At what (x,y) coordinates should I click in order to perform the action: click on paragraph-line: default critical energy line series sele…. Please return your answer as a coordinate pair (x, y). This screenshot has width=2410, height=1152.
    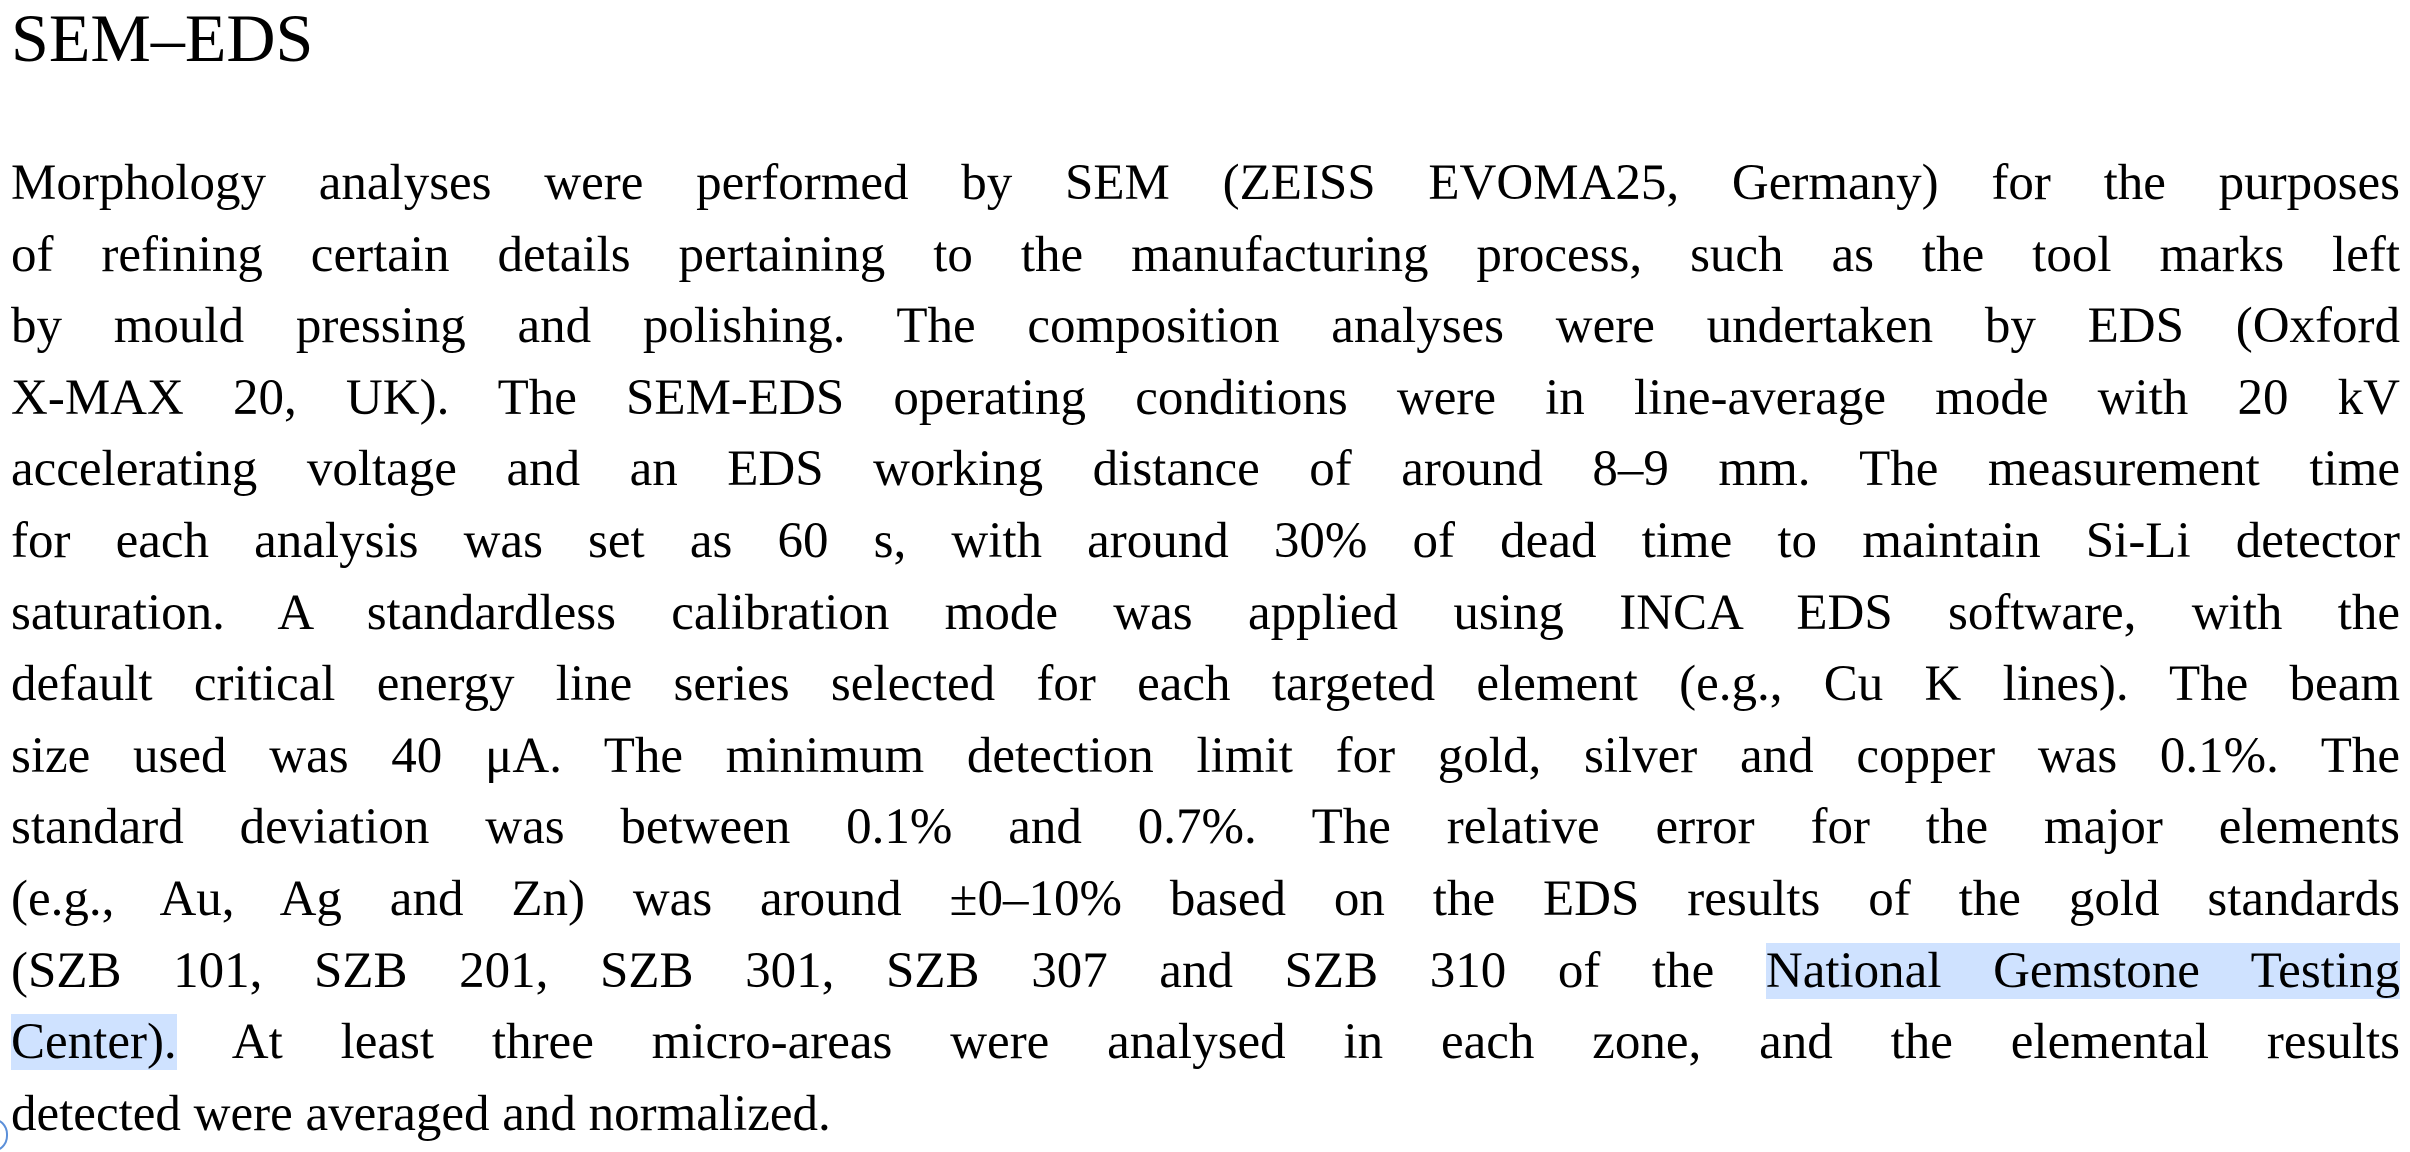
    Looking at the image, I should click on (1205, 684).